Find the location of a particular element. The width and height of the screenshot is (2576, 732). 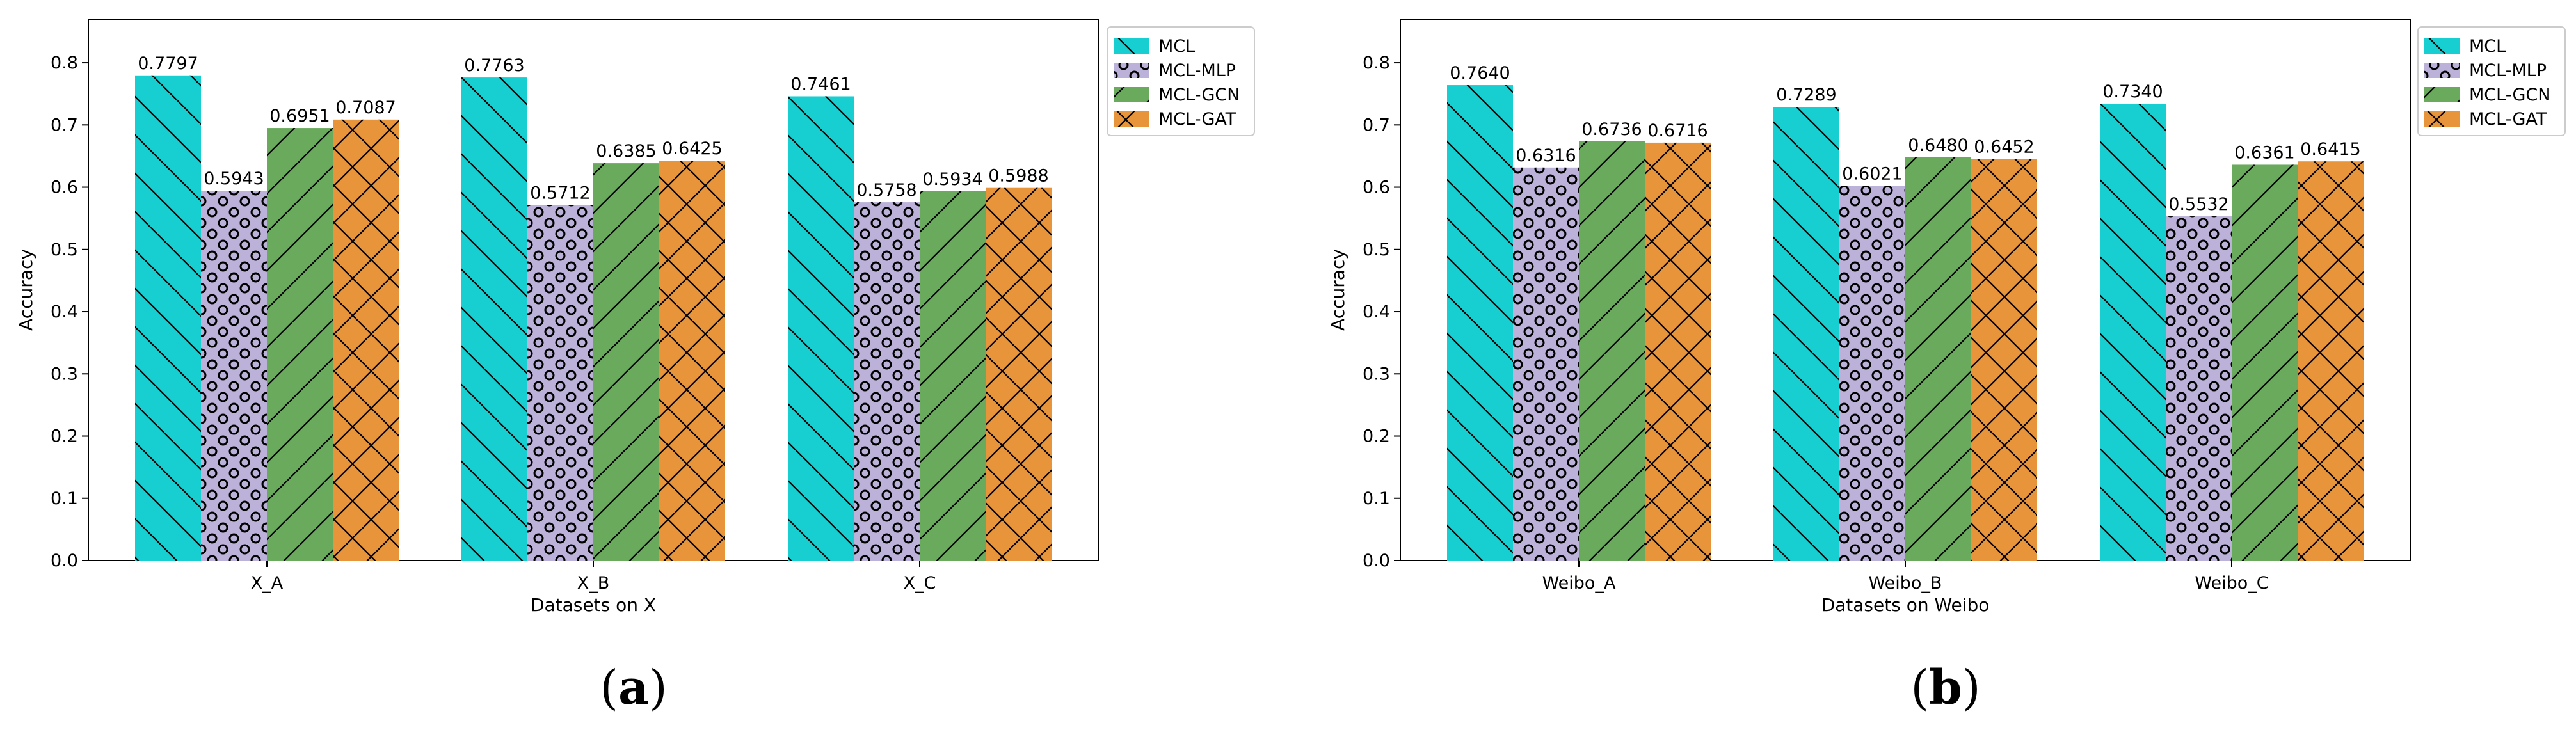

value-label: 0.5758 is located at coordinates (886, 190).